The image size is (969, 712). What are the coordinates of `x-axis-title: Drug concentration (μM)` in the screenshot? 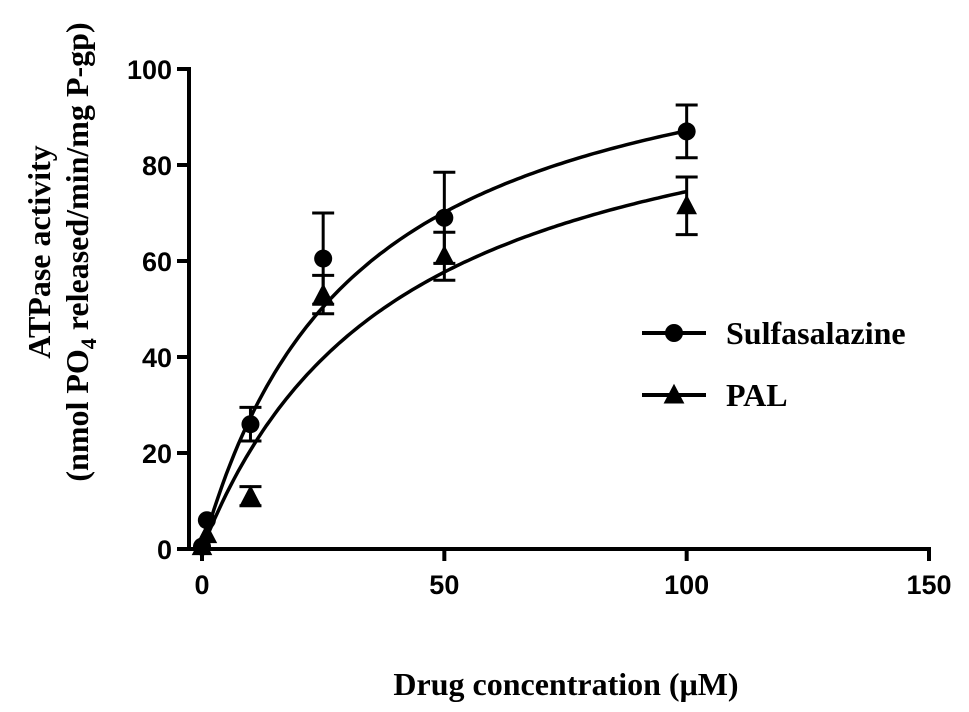 It's located at (565, 684).